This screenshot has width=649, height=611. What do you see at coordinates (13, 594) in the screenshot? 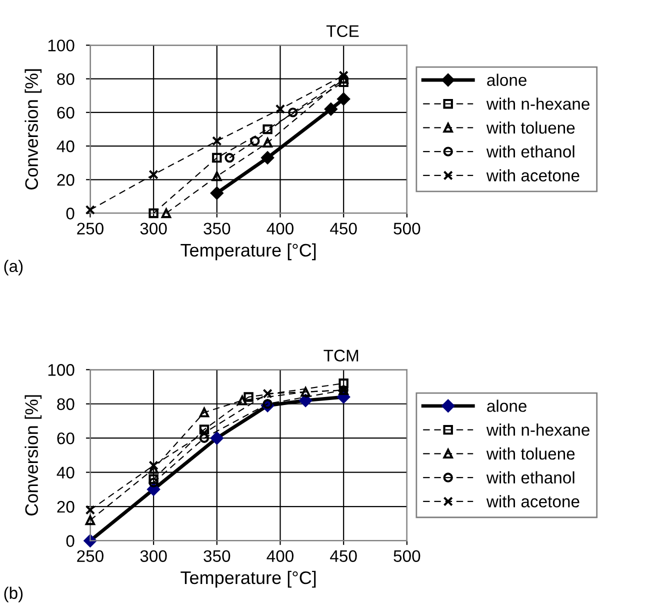
I see `text: (b)` at bounding box center [13, 594].